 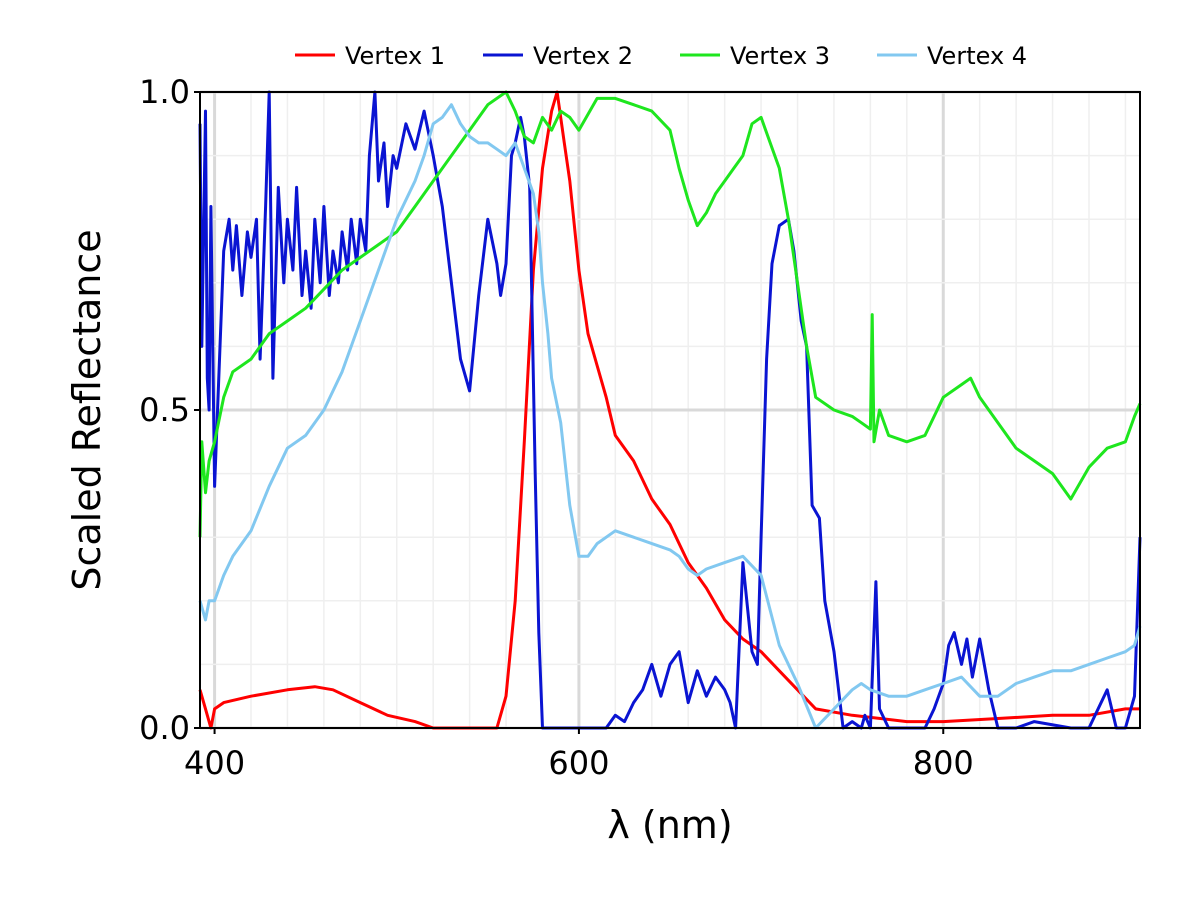 I want to click on x-axis-title: λ (nm), so click(x=669, y=825).